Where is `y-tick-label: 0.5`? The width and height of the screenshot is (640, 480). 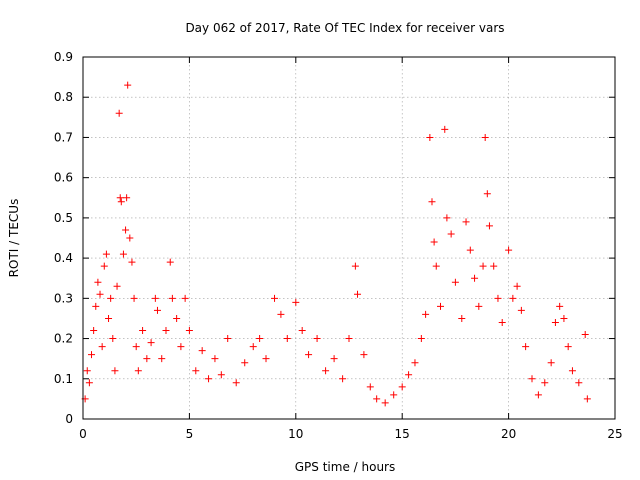
y-tick-label: 0.5 is located at coordinates (63, 218).